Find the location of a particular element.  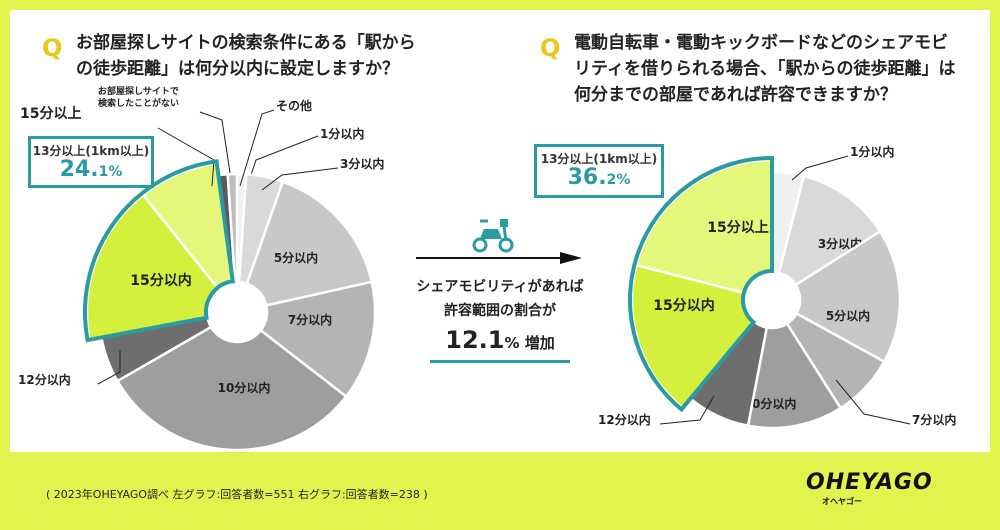

slice-label-8: お部屋探しサイトで検索したことがない is located at coordinates (138, 97).